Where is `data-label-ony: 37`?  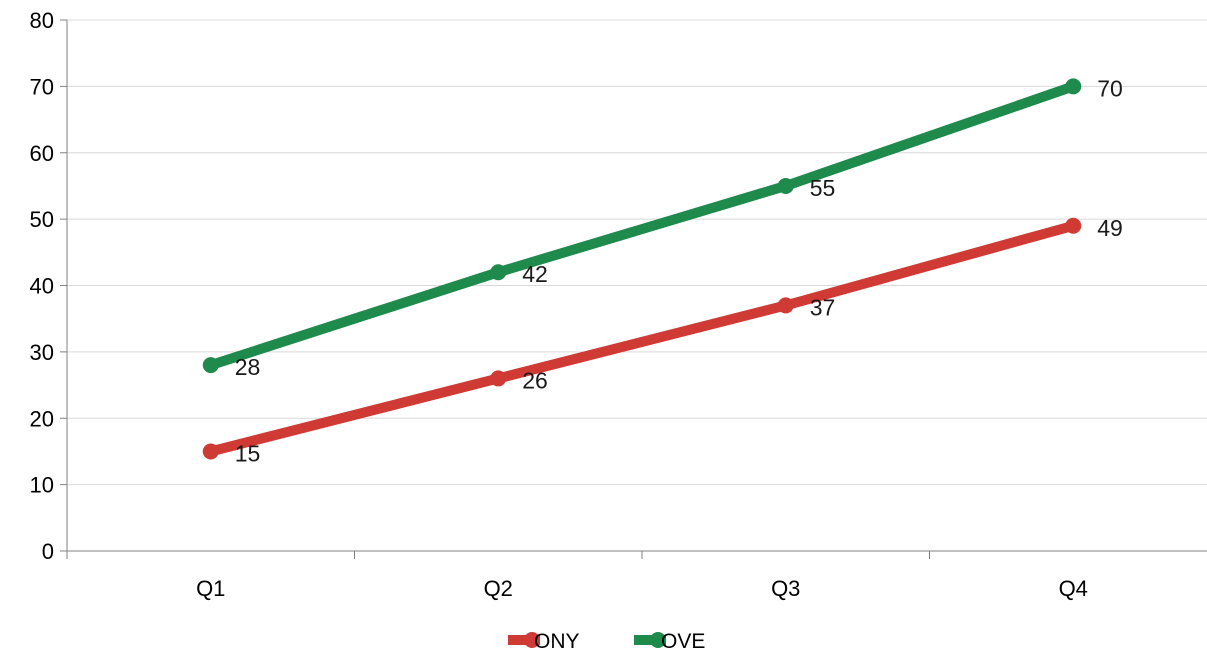 data-label-ony: 37 is located at coordinates (823, 307).